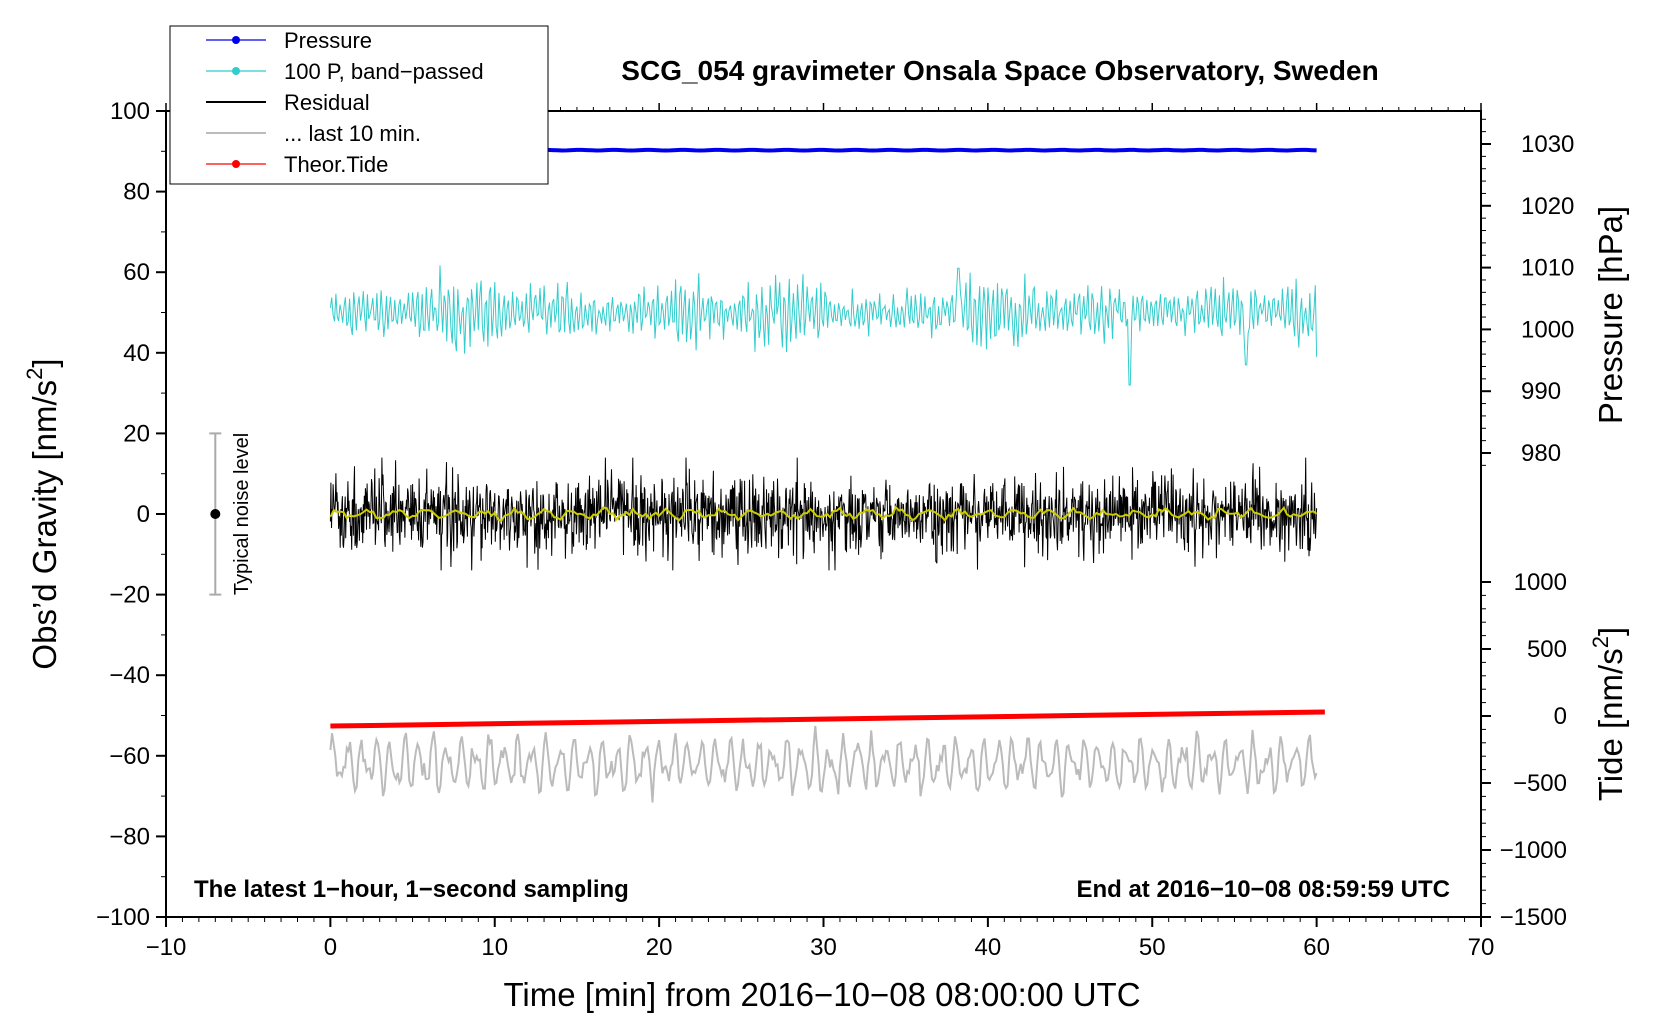 Image resolution: width=1660 pixels, height=1020 pixels. Describe the element at coordinates (1610, 724) in the screenshot. I see `y-axis-title-tide-main: Tide [nm/s` at that location.